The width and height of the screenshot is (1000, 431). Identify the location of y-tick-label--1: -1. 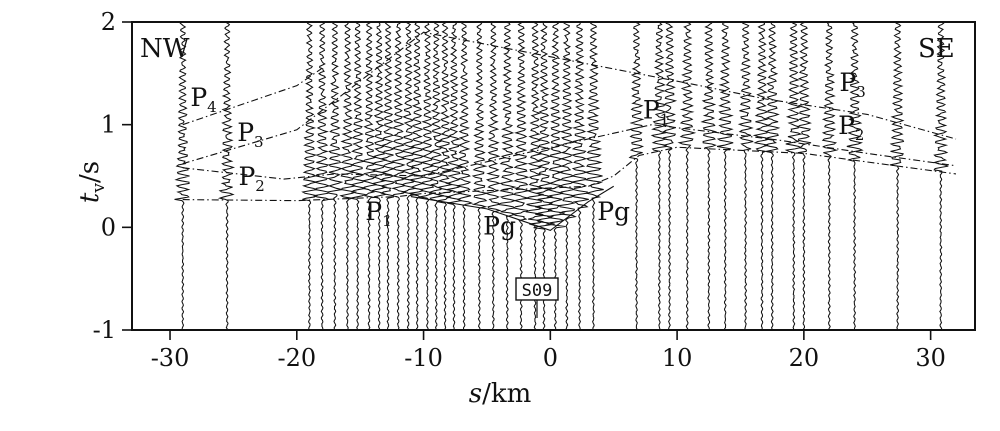
(104, 330).